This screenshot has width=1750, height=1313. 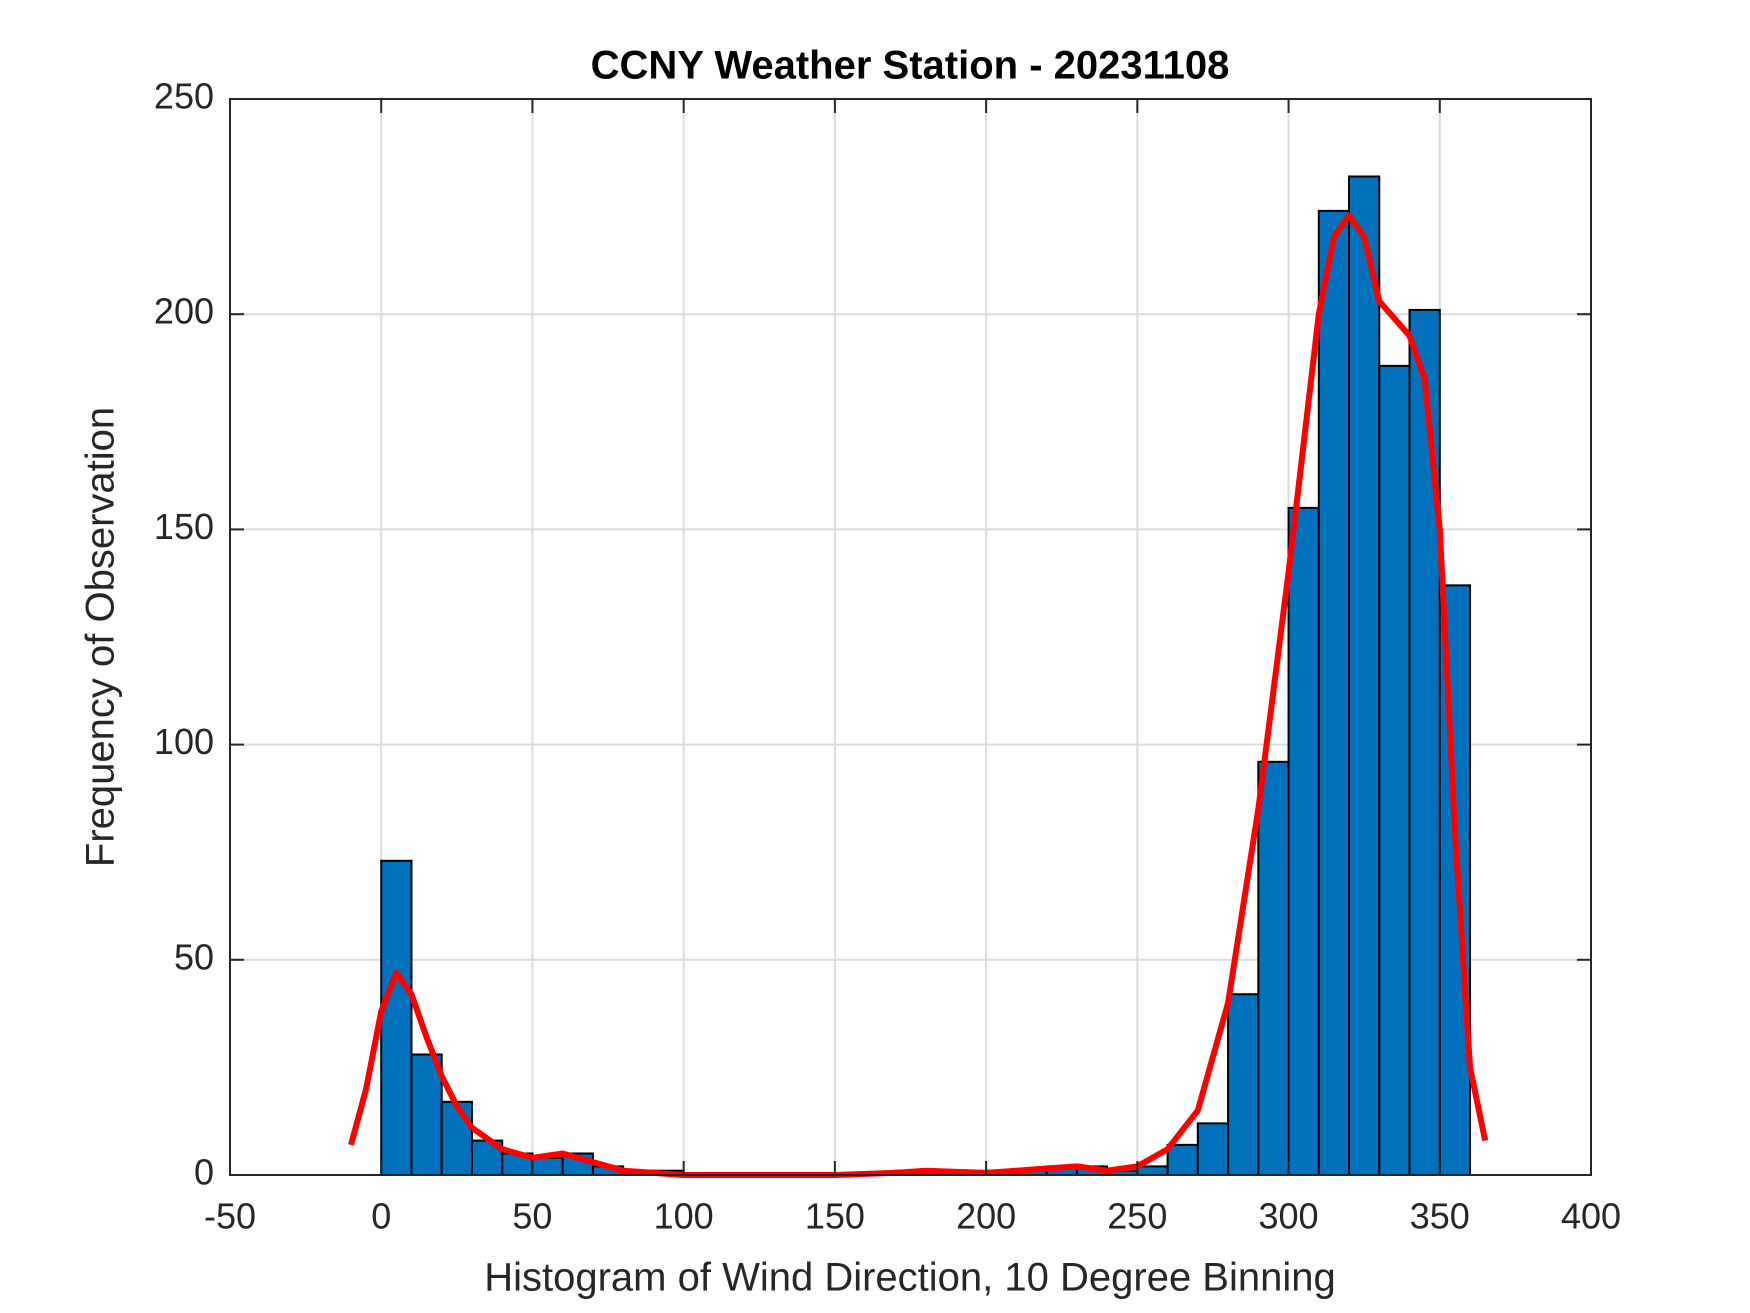 What do you see at coordinates (194, 956) in the screenshot?
I see `y-tick-label: 50` at bounding box center [194, 956].